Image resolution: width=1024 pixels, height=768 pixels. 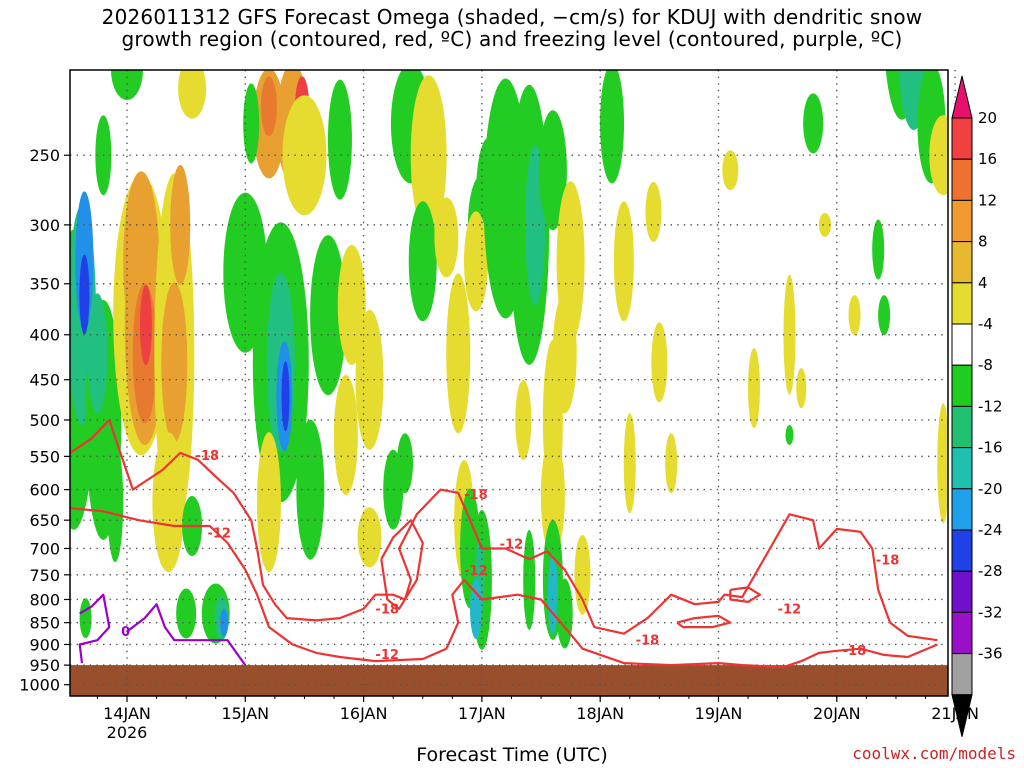 I want to click on colorbar-label-13: -36, so click(x=990, y=654).